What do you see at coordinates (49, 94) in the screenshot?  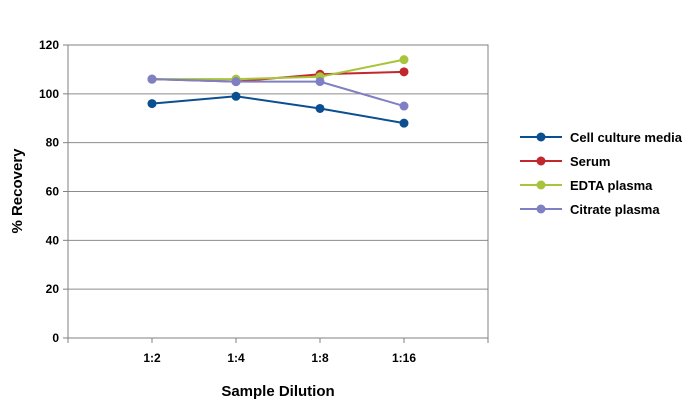 I see `y-tick-label: 100` at bounding box center [49, 94].